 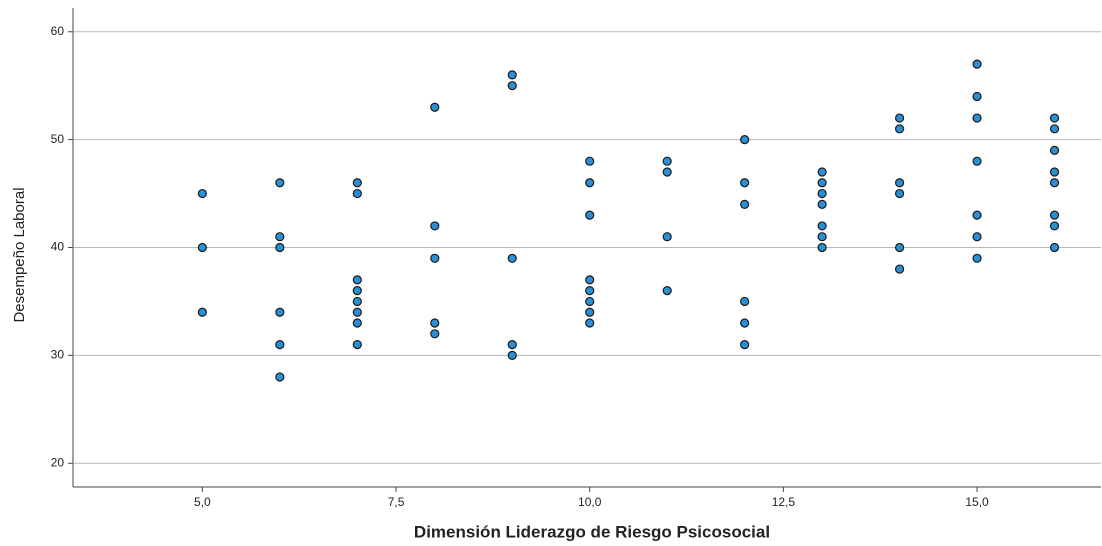 I want to click on x-tick-label: 5,0, so click(x=202, y=502).